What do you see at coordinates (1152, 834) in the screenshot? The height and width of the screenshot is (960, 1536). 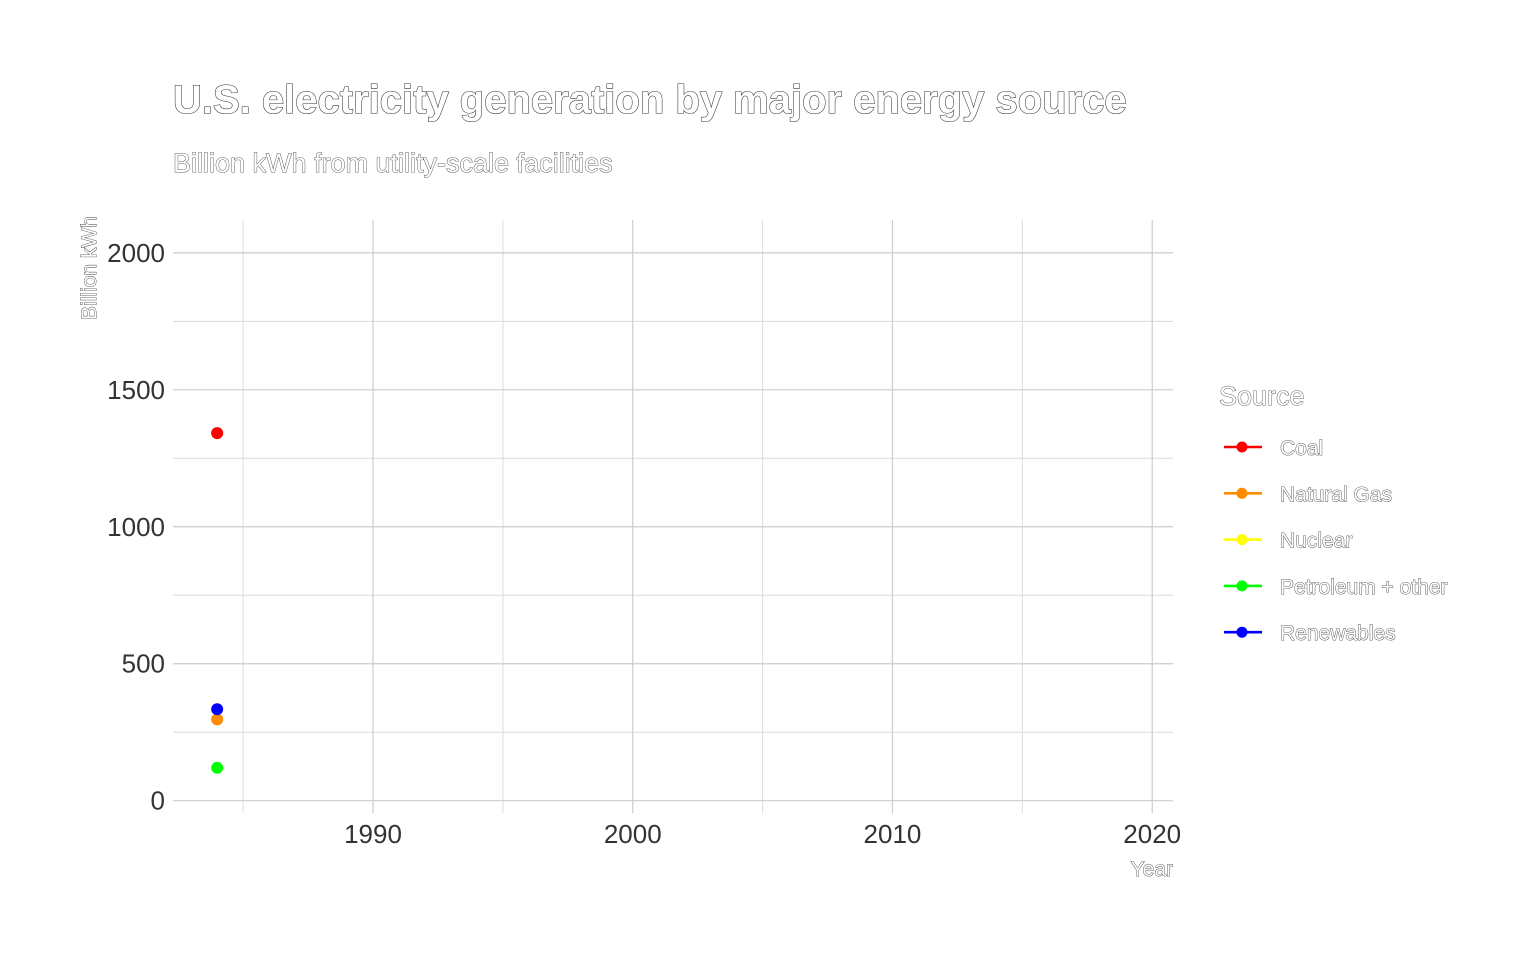 I see `x-tick-label: 2020` at bounding box center [1152, 834].